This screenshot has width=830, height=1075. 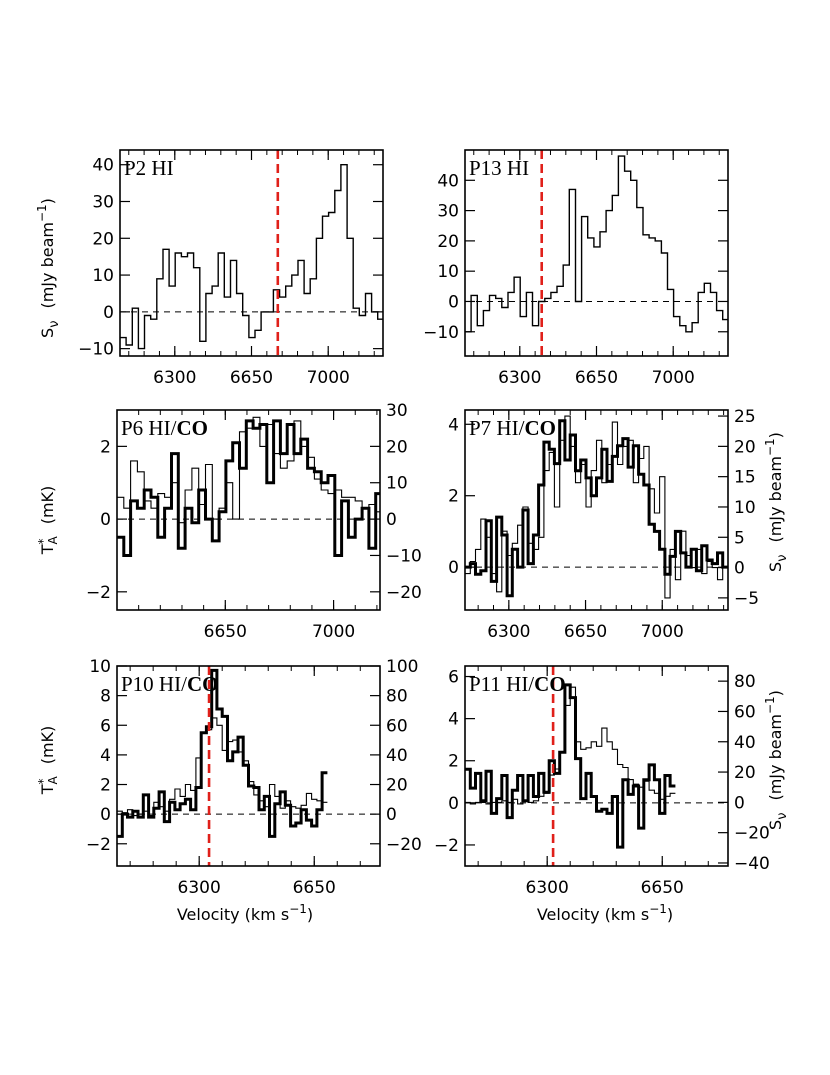 What do you see at coordinates (164, 428) in the screenshot?
I see `panel-title-p6: P6 HI/CO` at bounding box center [164, 428].